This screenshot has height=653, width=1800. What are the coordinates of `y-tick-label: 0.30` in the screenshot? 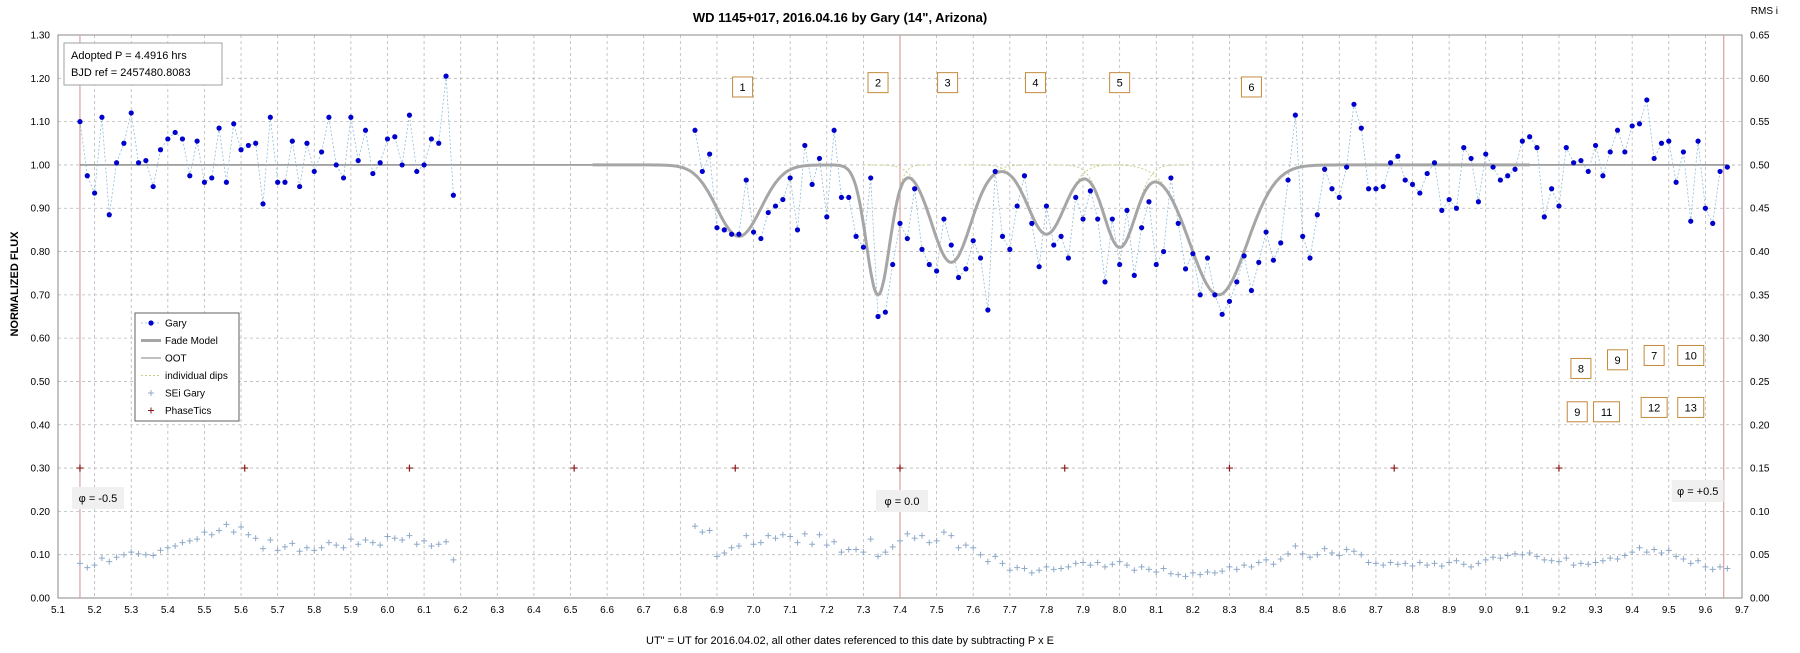 It's located at (41, 469).